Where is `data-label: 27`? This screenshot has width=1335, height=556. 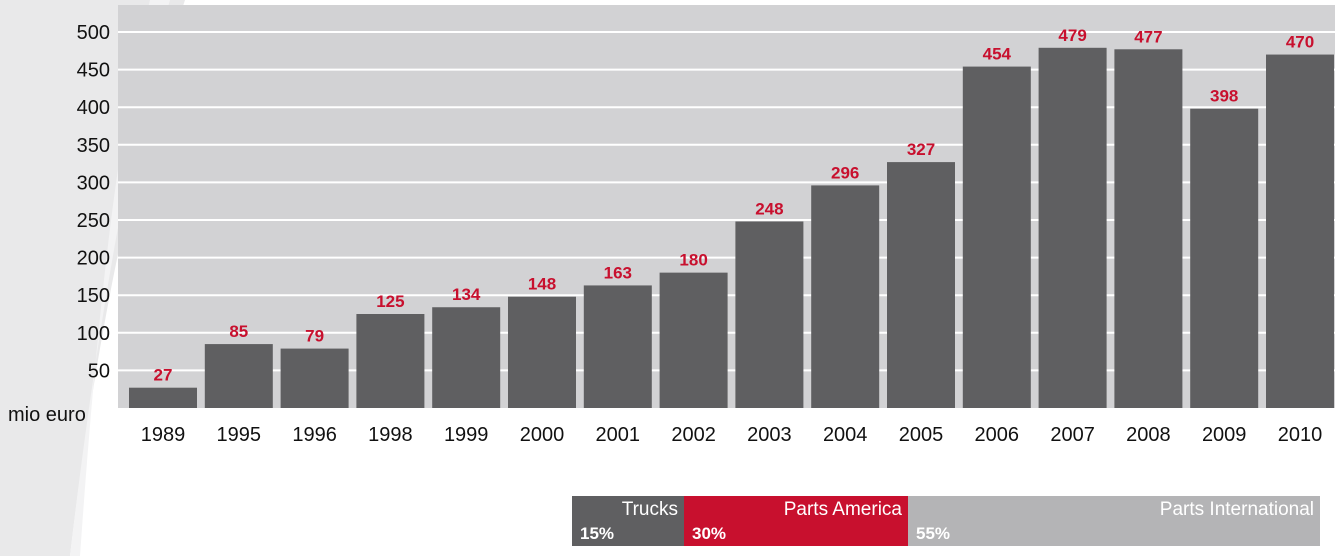
data-label: 27 is located at coordinates (163, 375).